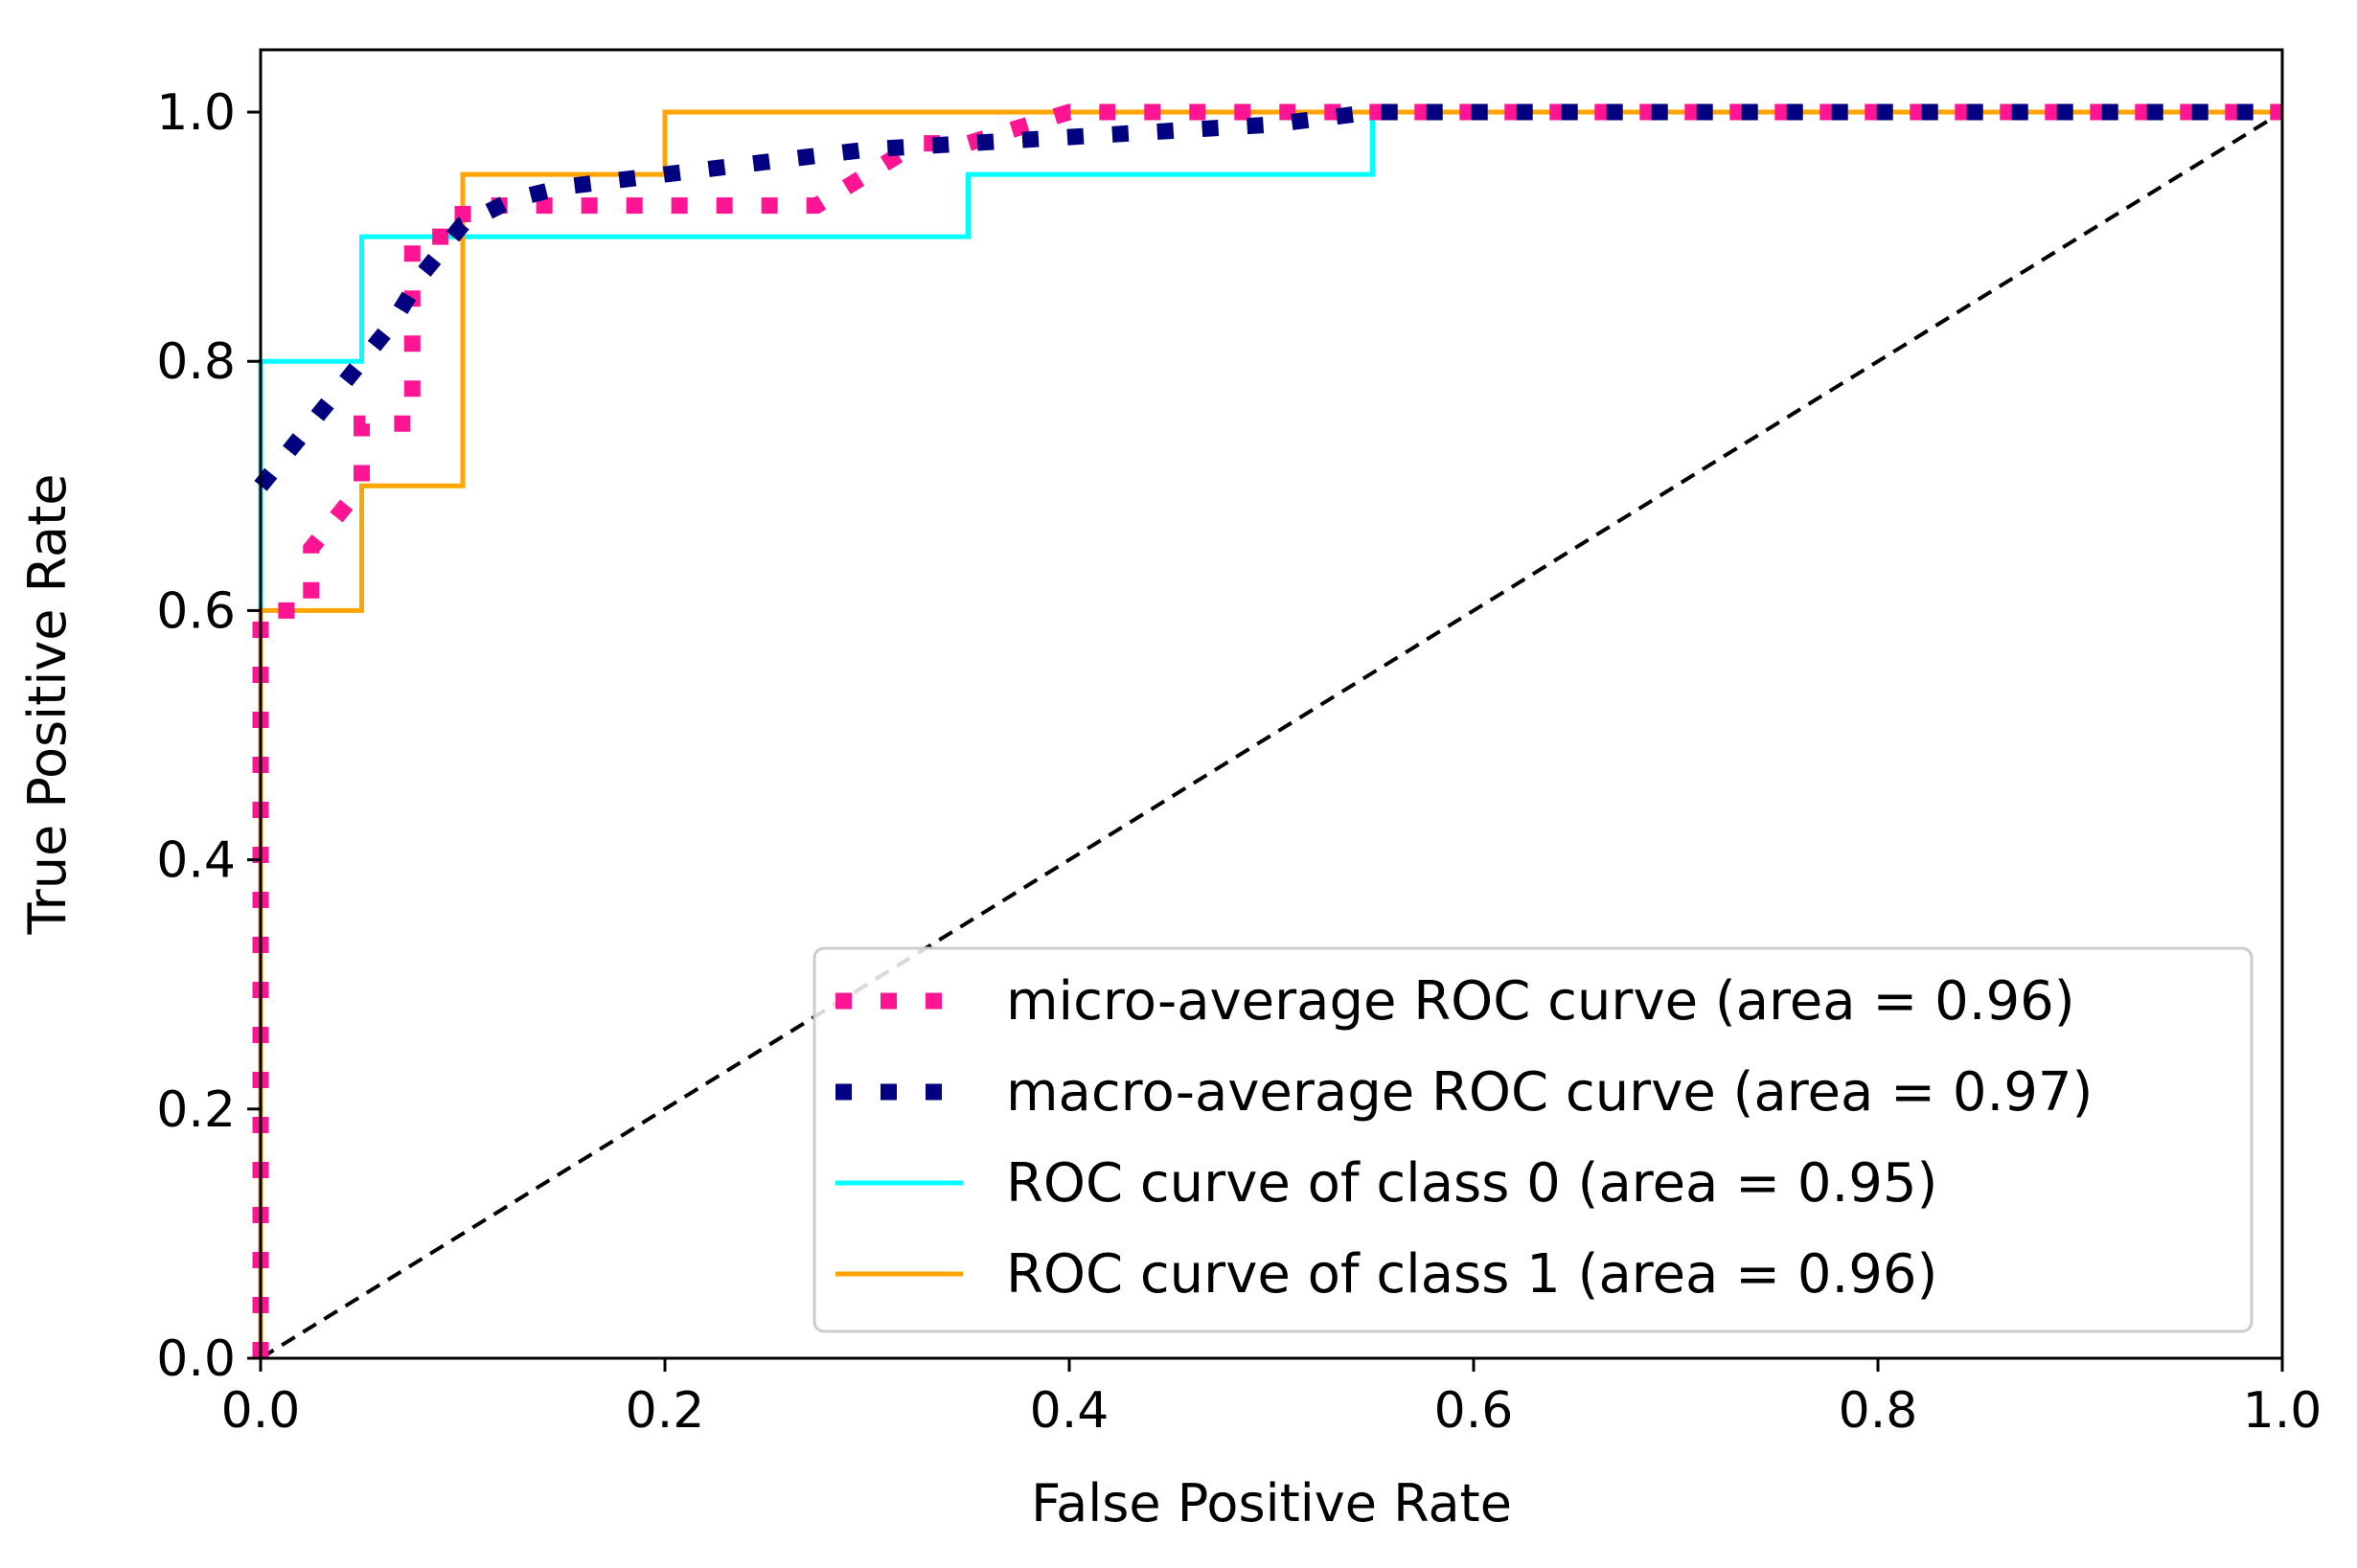  Describe the element at coordinates (196, 362) in the screenshot. I see `y-tick-label: 0.8` at that location.